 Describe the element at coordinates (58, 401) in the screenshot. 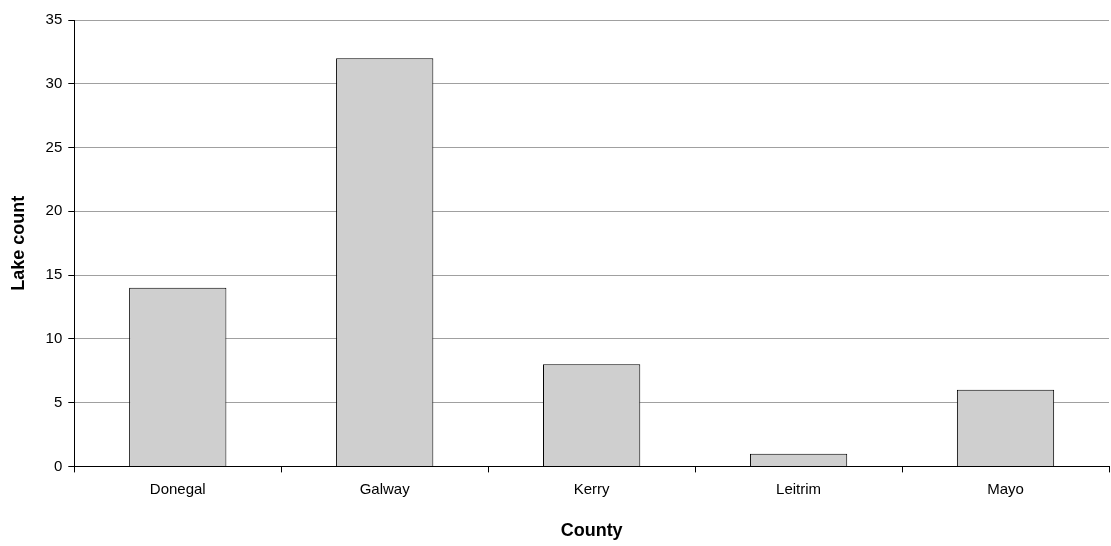

I see `y-tick-label: 5` at that location.